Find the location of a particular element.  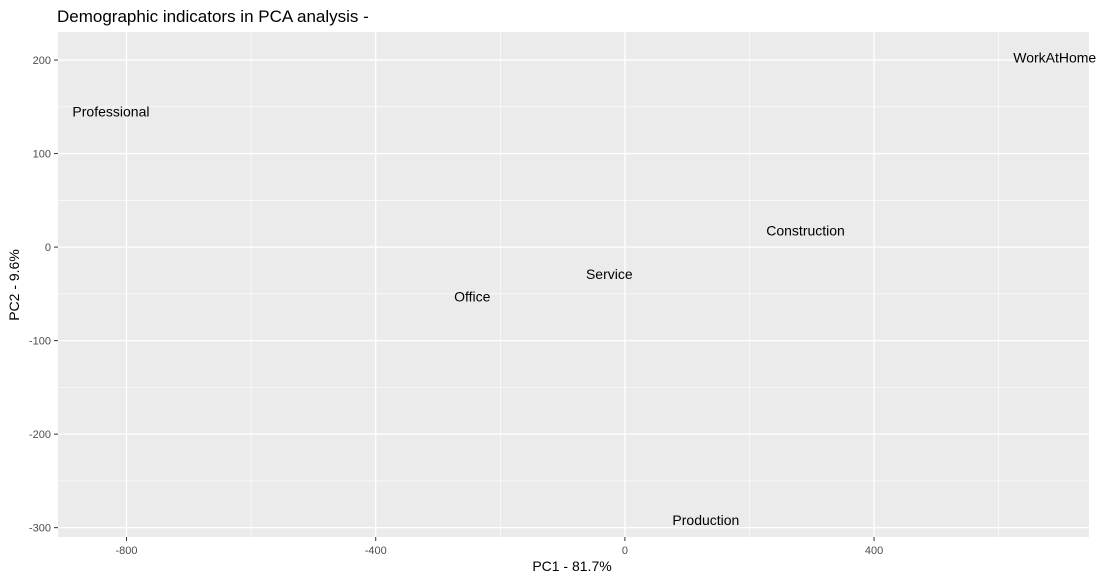

y-tick-label: -100 is located at coordinates (40, 342).